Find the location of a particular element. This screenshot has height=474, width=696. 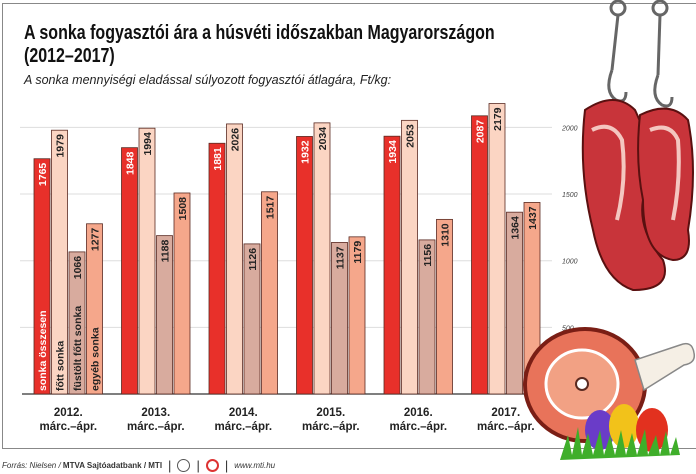

data-label: 2053 is located at coordinates (411, 136).